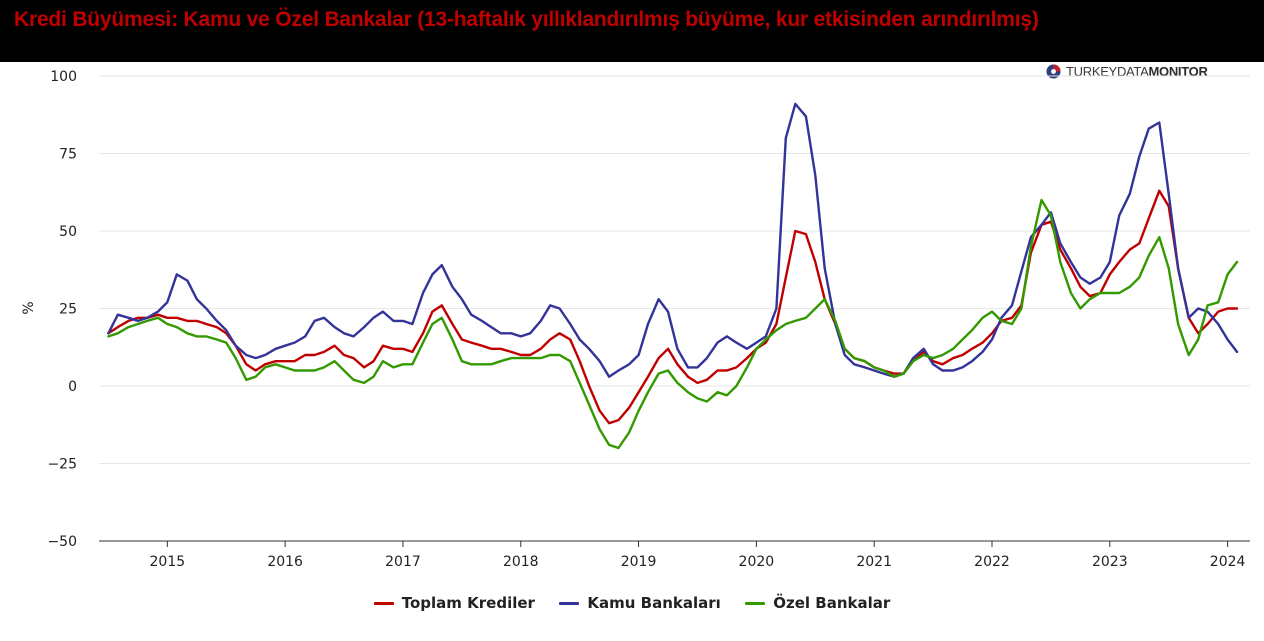 The height and width of the screenshot is (641, 1264). I want to click on legend-label-kamu: Kamu Bankaları, so click(654, 603).